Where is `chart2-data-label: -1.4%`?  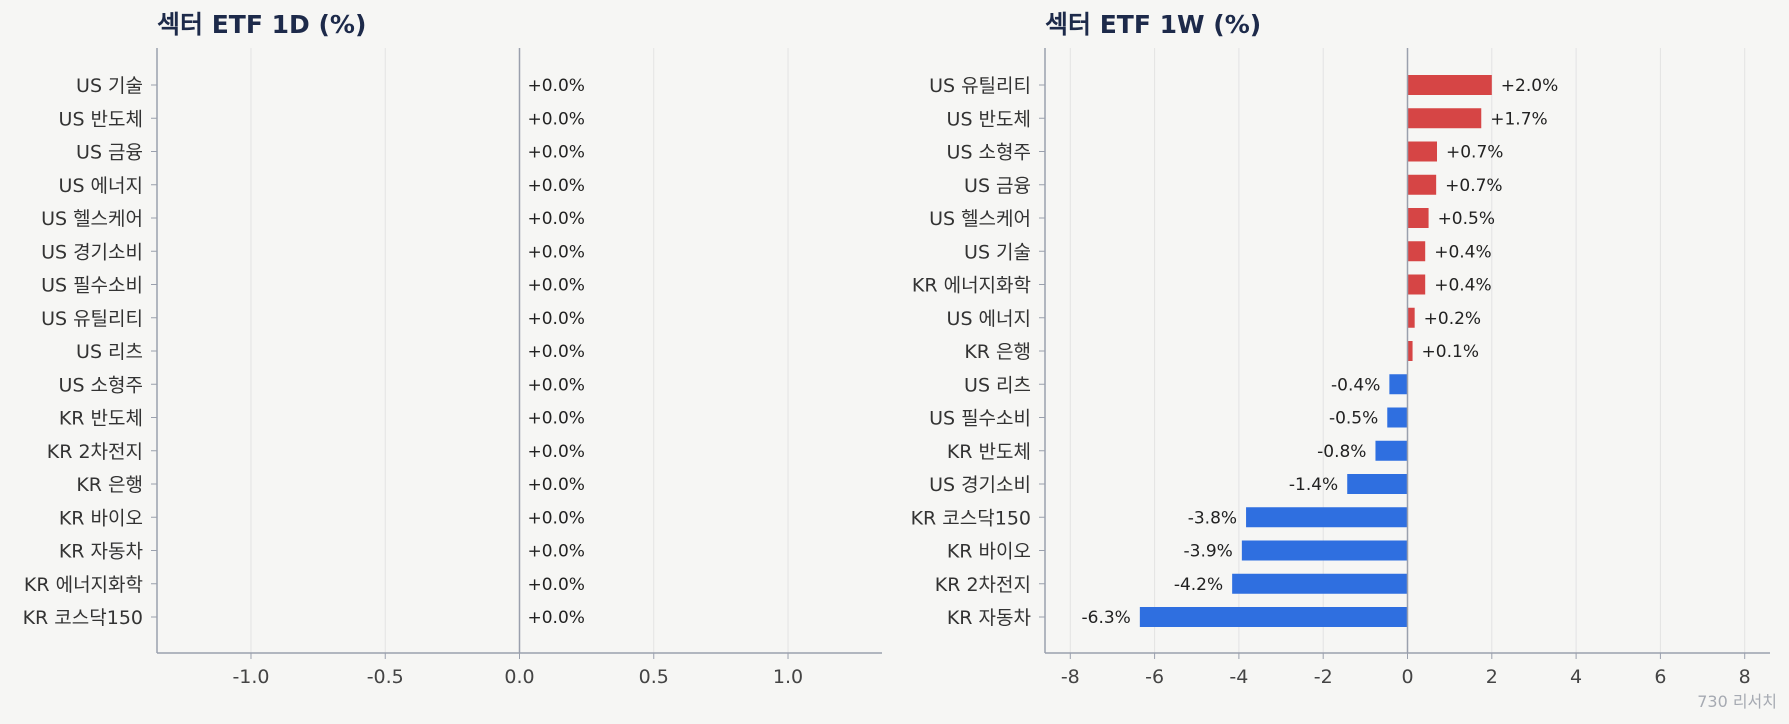
chart2-data-label: -1.4% is located at coordinates (1313, 485).